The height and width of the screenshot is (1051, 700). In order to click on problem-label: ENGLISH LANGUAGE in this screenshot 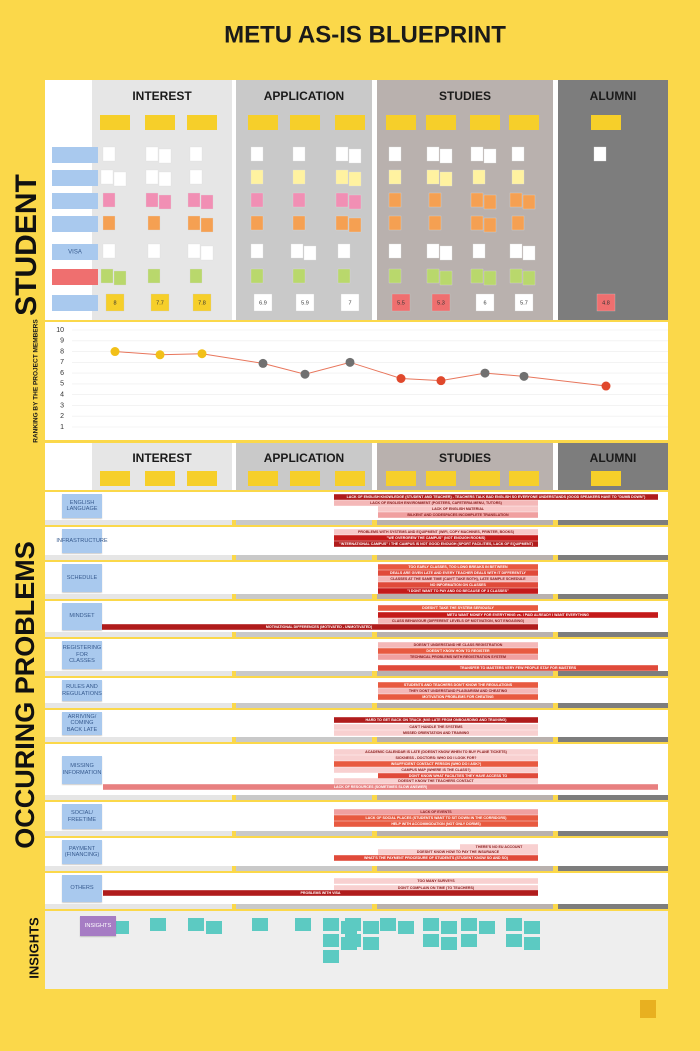, I will do `click(82, 506)`.